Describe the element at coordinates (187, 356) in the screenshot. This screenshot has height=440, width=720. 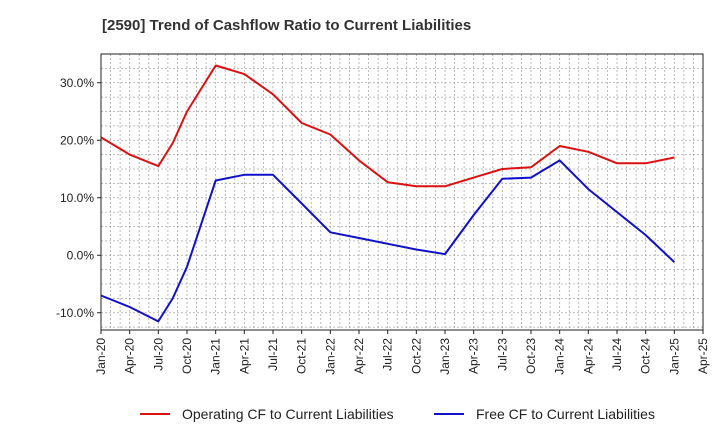
I see `x-tick-label: Oct-20` at that location.